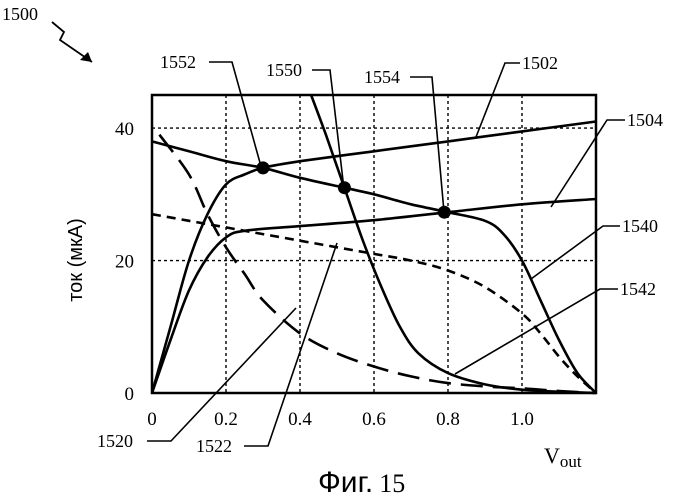  I want to click on x-tick-labels: 0 0.2 0.4 0.6 0.8 1.0, so click(340, 419).